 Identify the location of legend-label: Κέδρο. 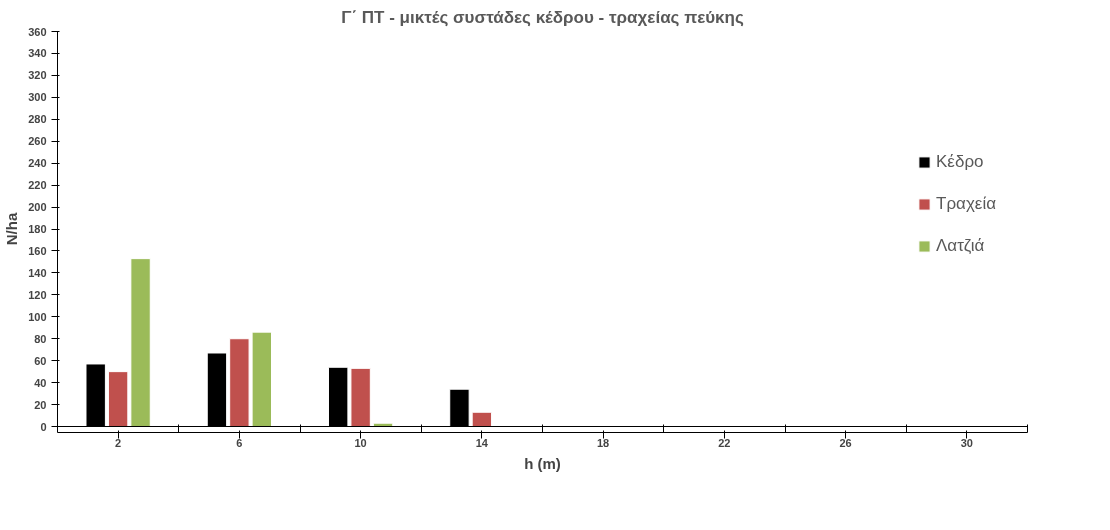
(960, 162).